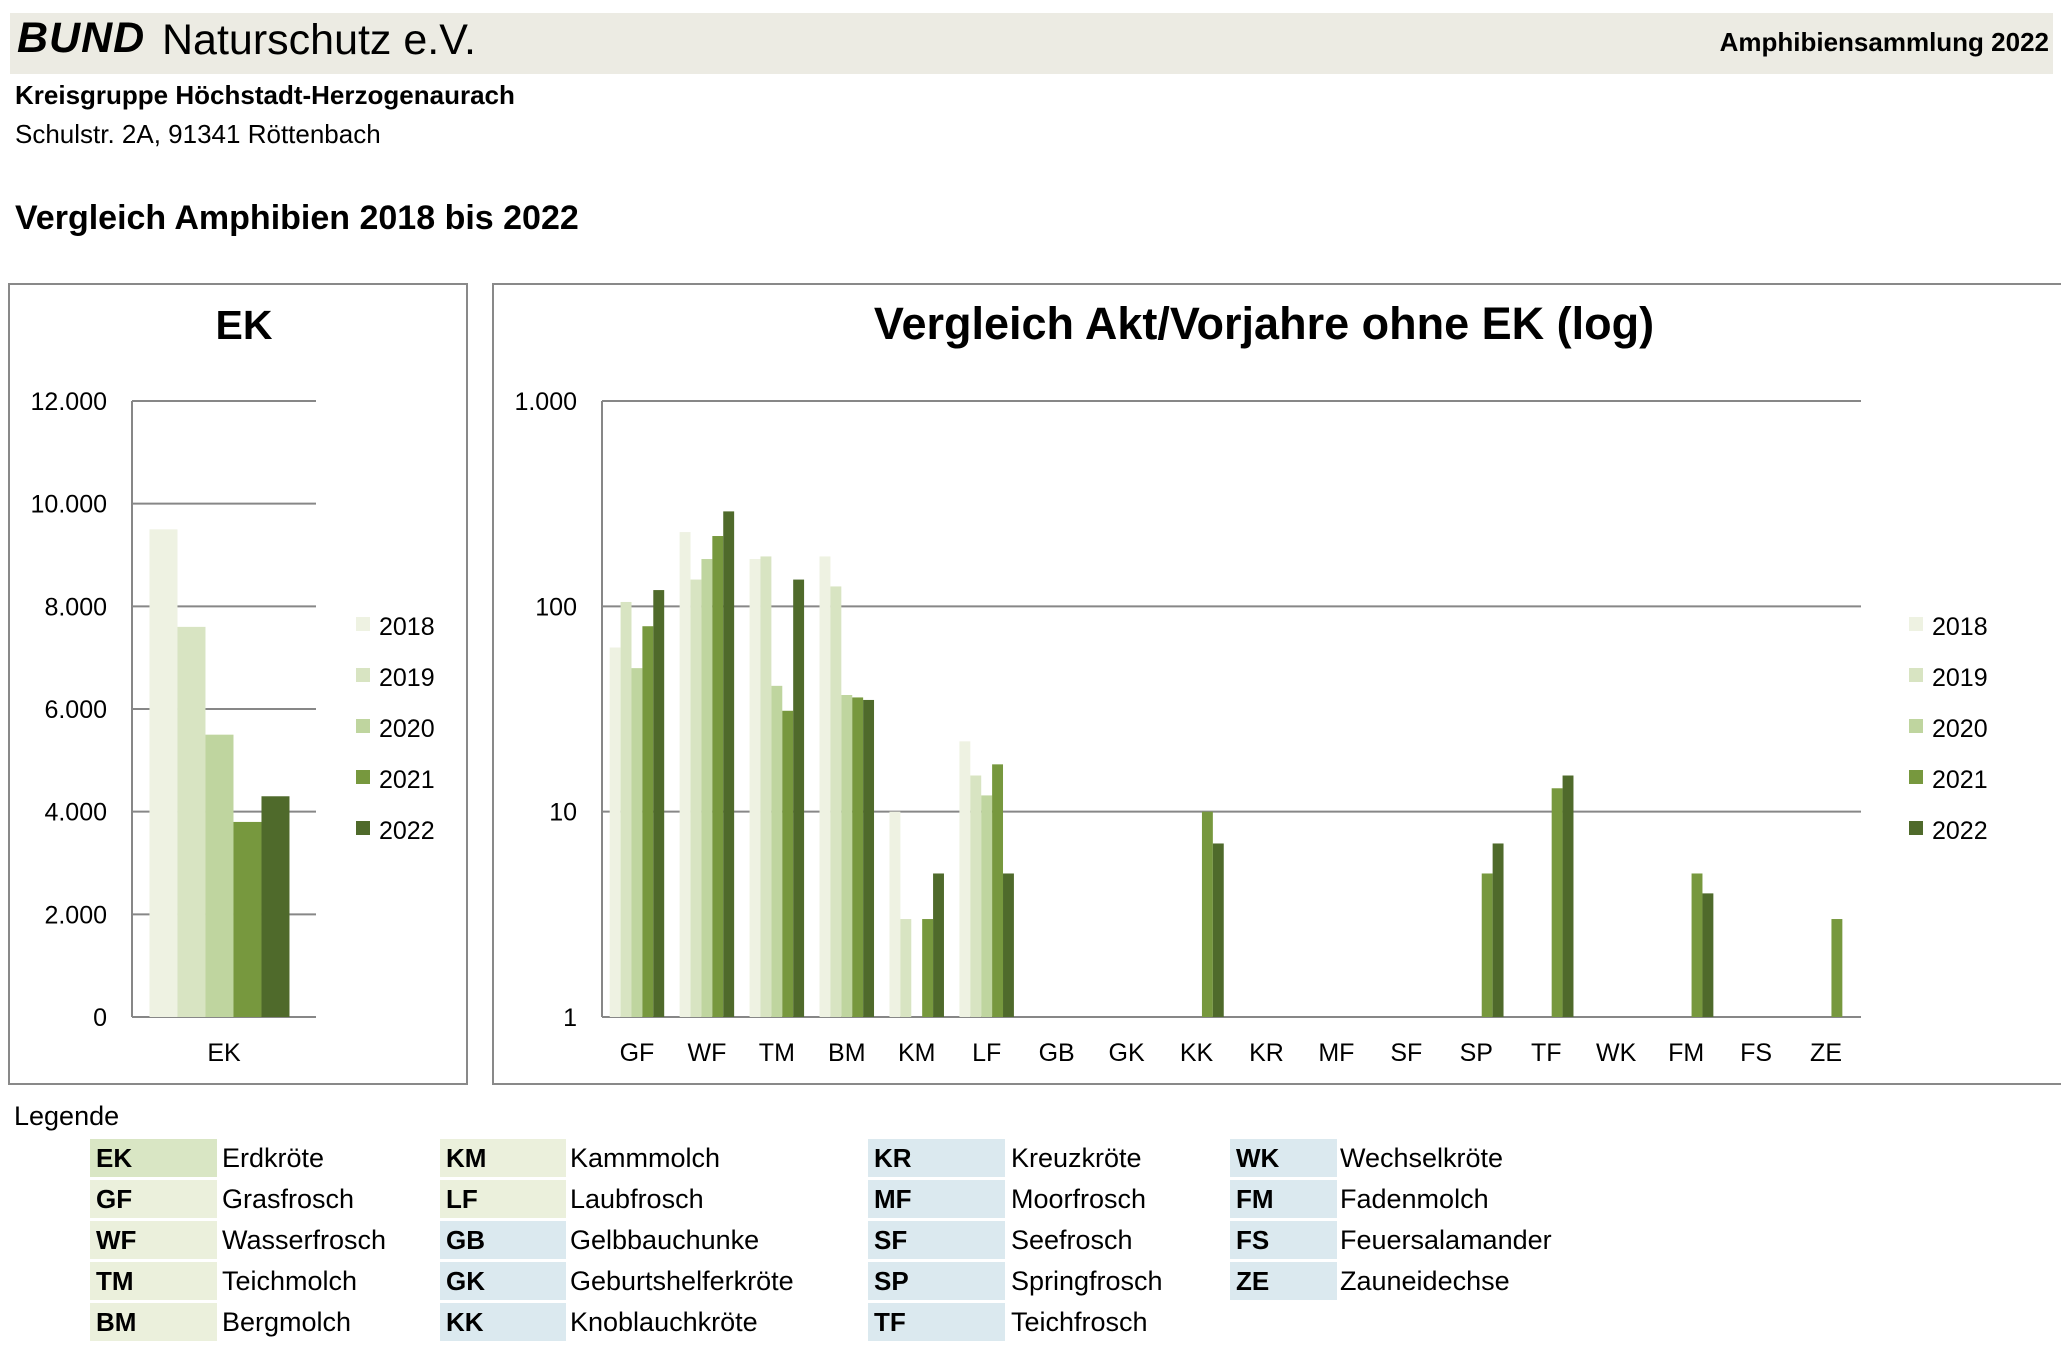  What do you see at coordinates (1414, 1199) in the screenshot?
I see `legend-species-name: Fadenmolch` at bounding box center [1414, 1199].